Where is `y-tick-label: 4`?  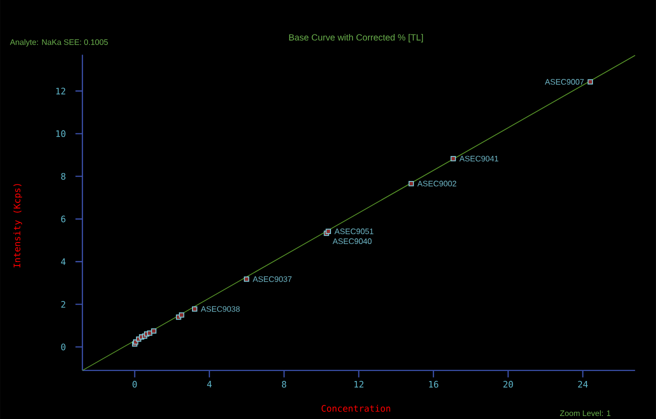 y-tick-label: 4 is located at coordinates (63, 261).